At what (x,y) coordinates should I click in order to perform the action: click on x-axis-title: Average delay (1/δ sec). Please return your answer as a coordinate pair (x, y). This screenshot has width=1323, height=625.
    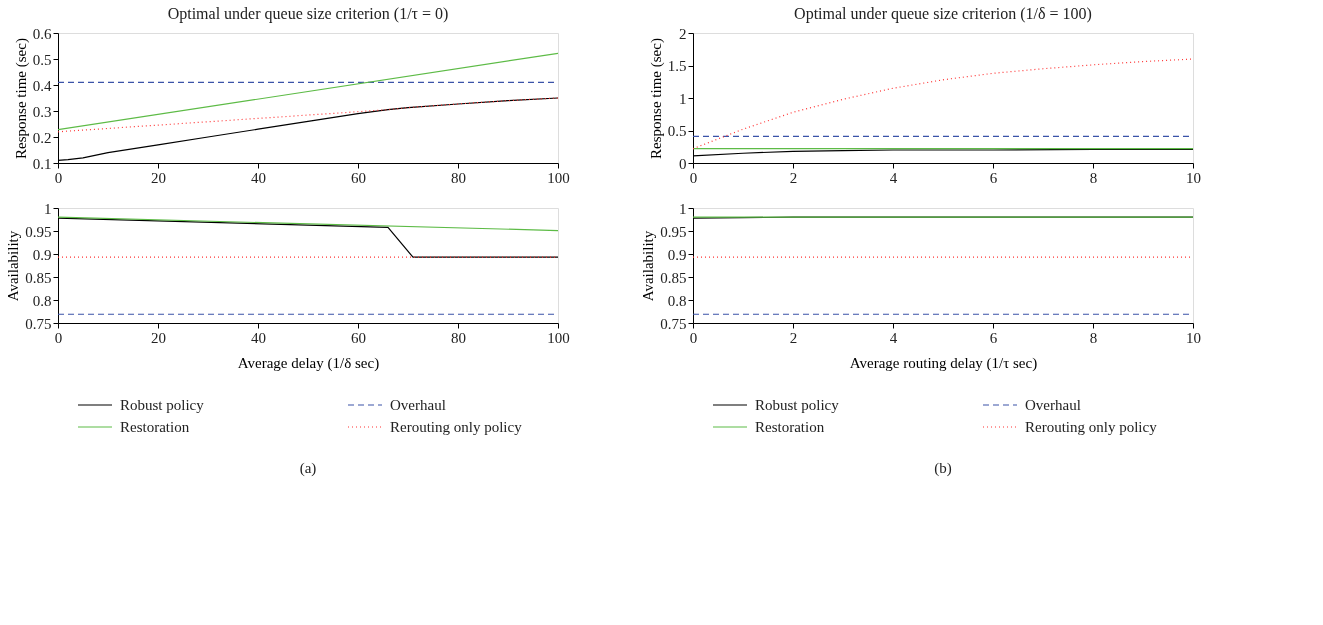
    Looking at the image, I should click on (308, 363).